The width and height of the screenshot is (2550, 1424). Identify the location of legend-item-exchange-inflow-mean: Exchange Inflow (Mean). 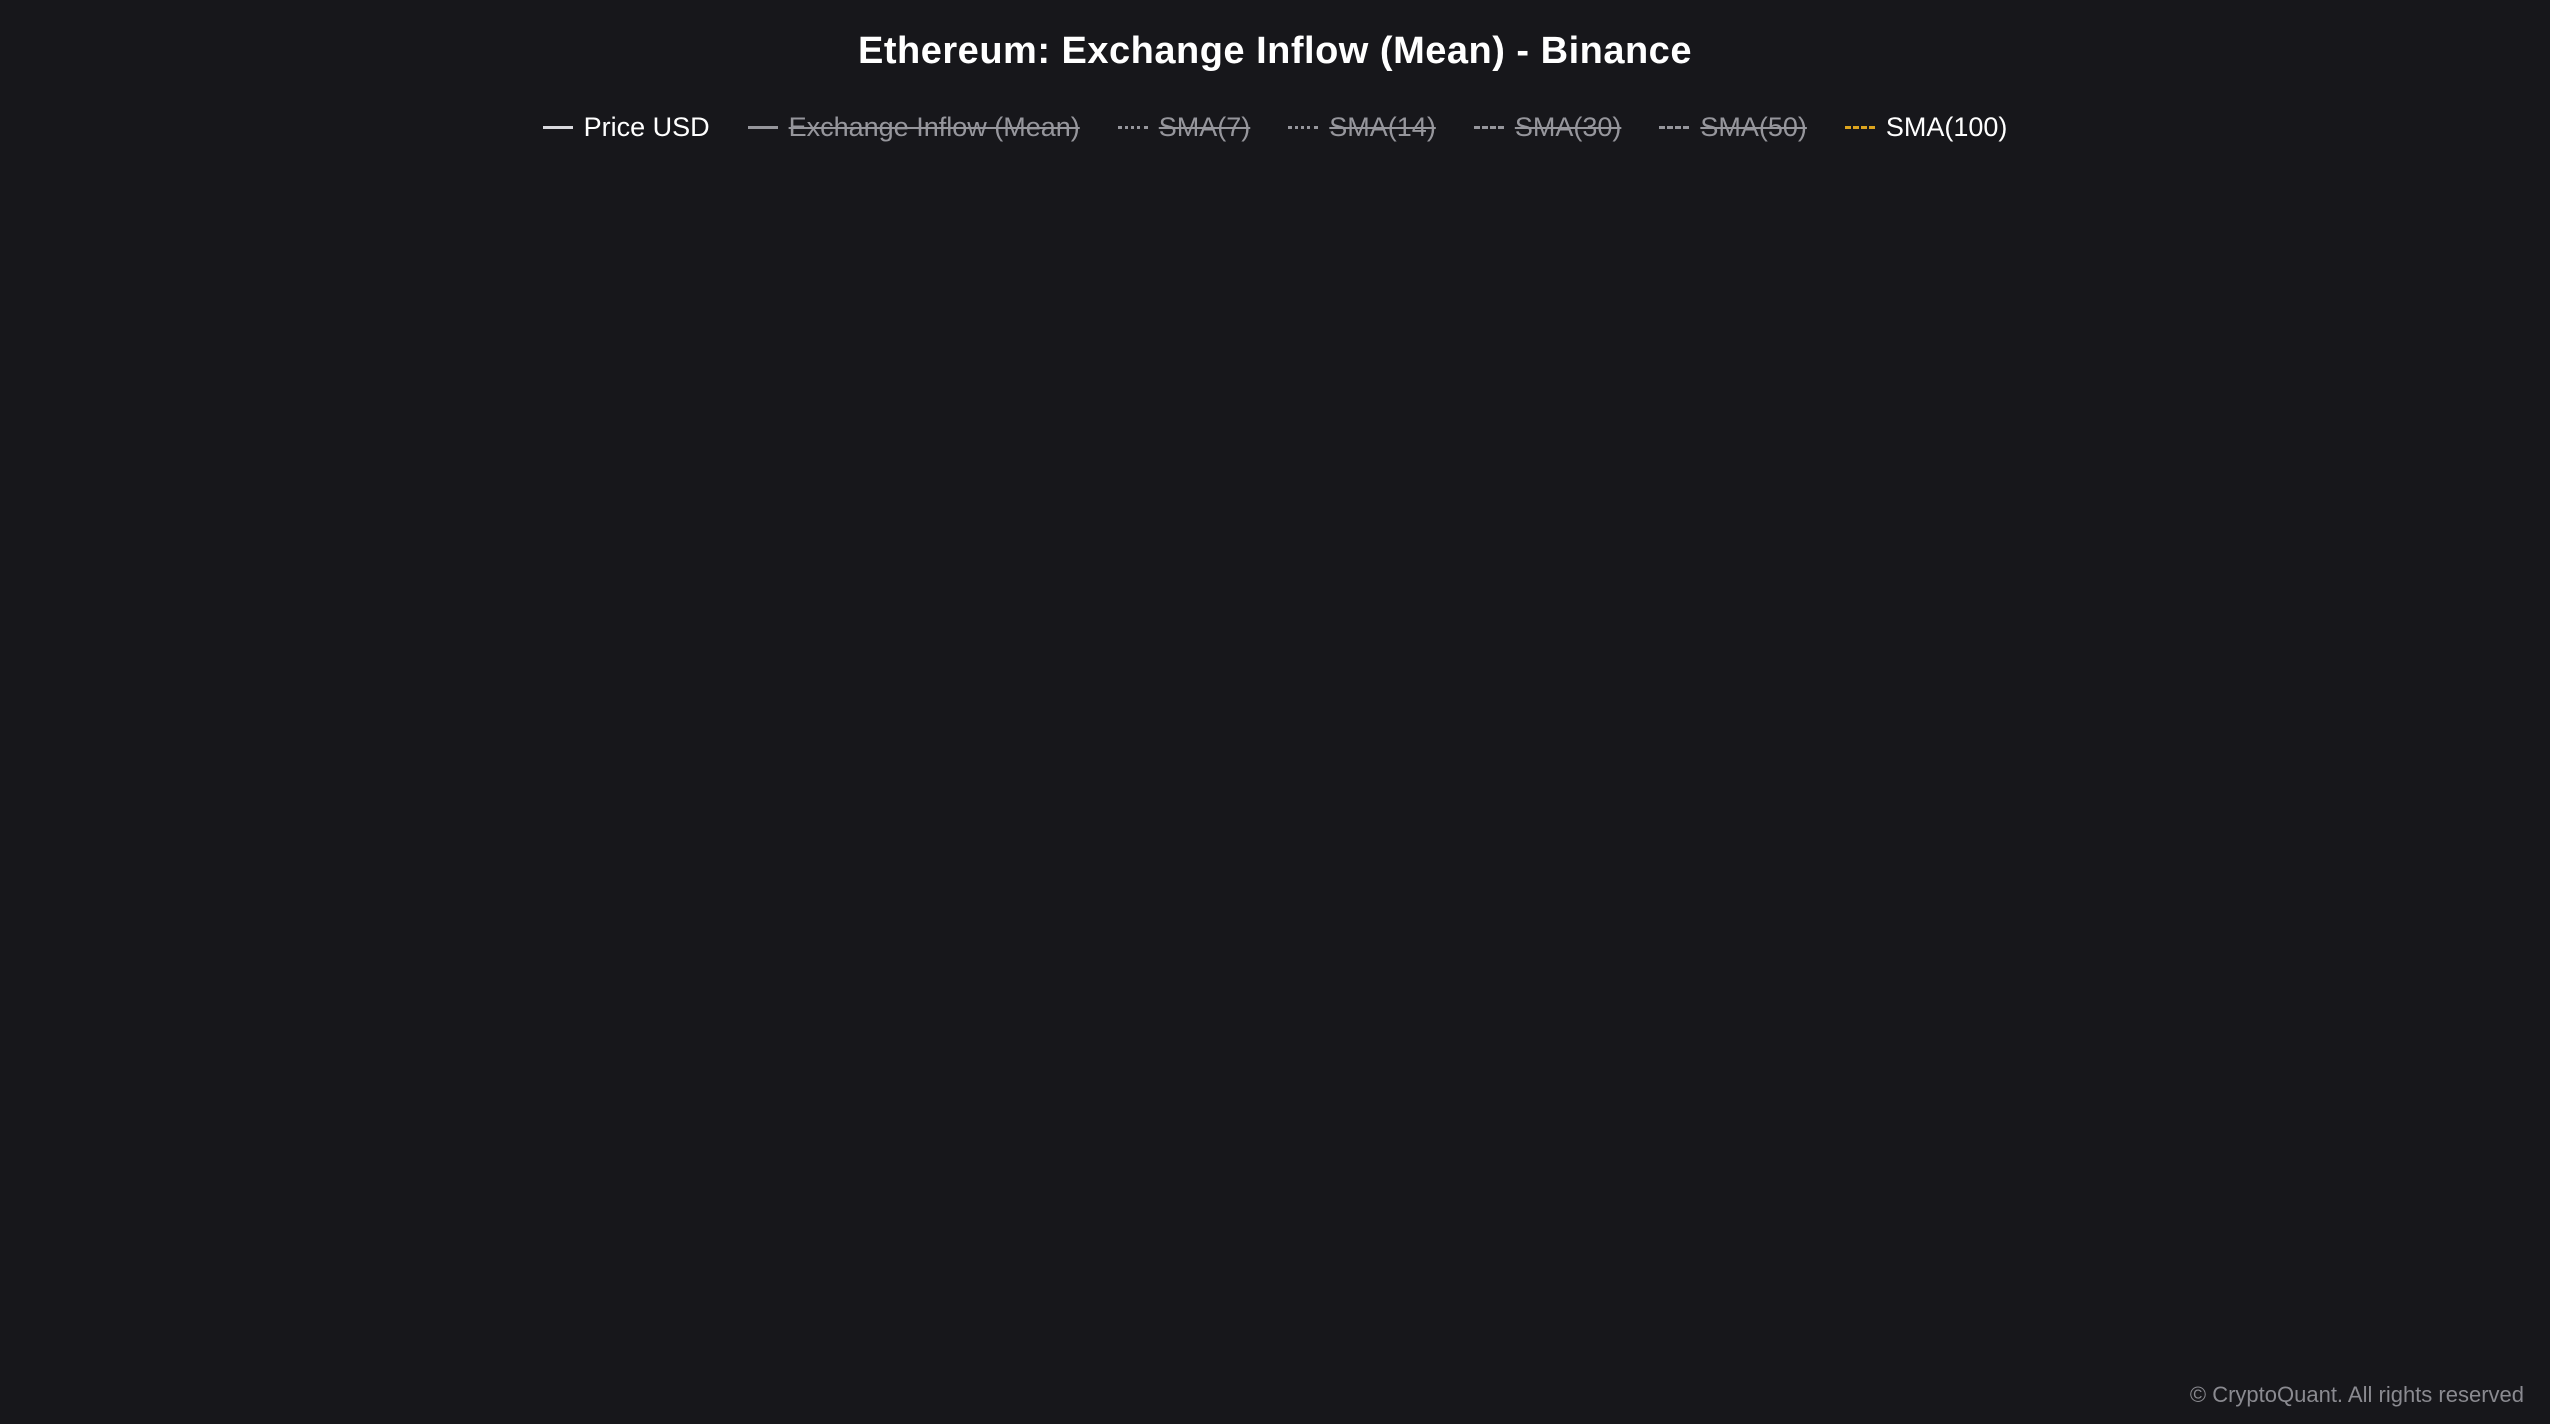
(913, 127).